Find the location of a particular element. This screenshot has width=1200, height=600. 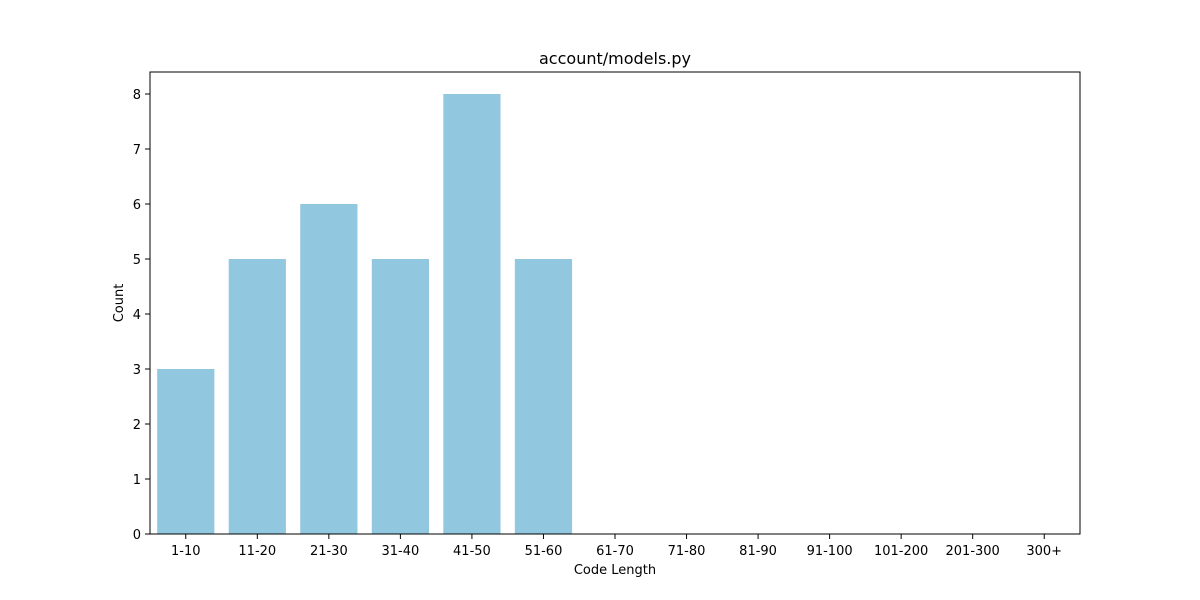

x-tick-label: 91-100 is located at coordinates (830, 551).